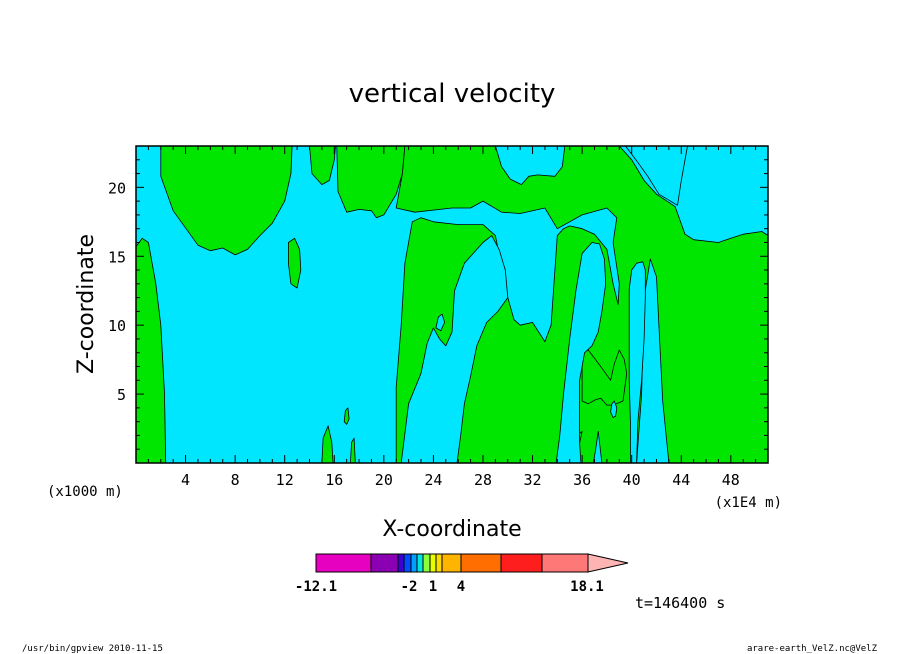 This screenshot has height=654, width=904. What do you see at coordinates (632, 480) in the screenshot?
I see `x-tick-label: 40` at bounding box center [632, 480].